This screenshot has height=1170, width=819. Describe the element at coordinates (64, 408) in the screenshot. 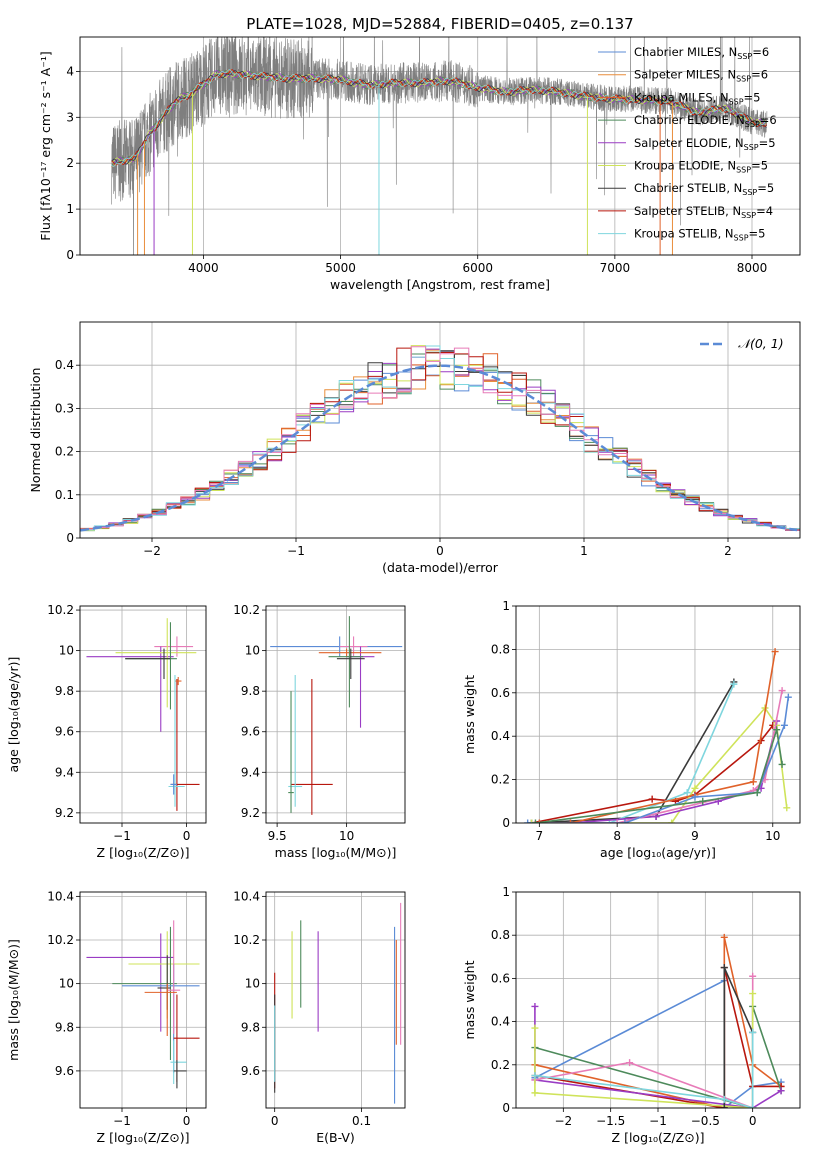

I see `y-tick-label: 0.3` at that location.